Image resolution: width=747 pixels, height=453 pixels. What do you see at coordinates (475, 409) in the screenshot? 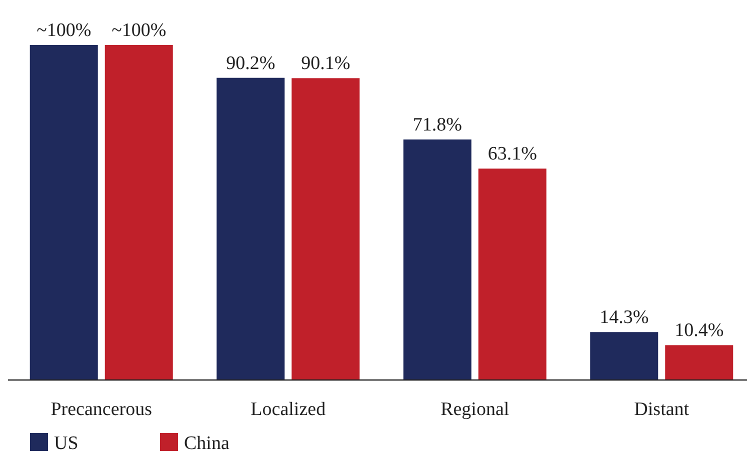
I see `x-tick-label: Regional` at bounding box center [475, 409].